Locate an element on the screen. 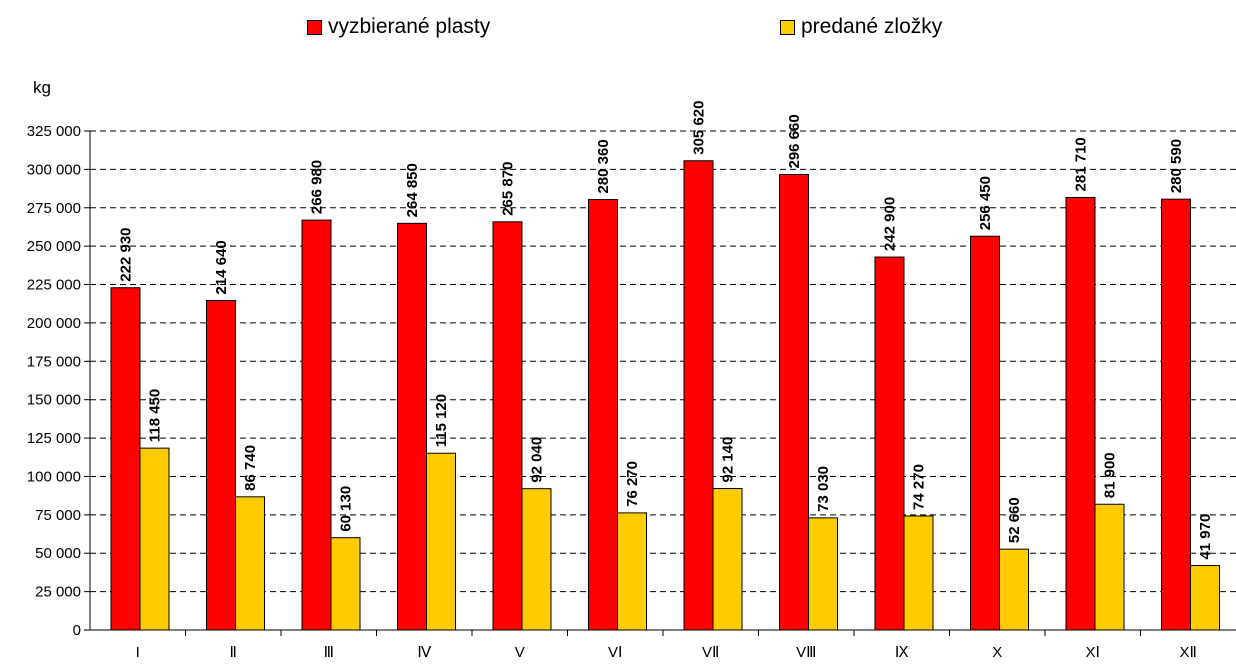 This screenshot has height=665, width=1236. data-label: 41 970 is located at coordinates (1205, 537).